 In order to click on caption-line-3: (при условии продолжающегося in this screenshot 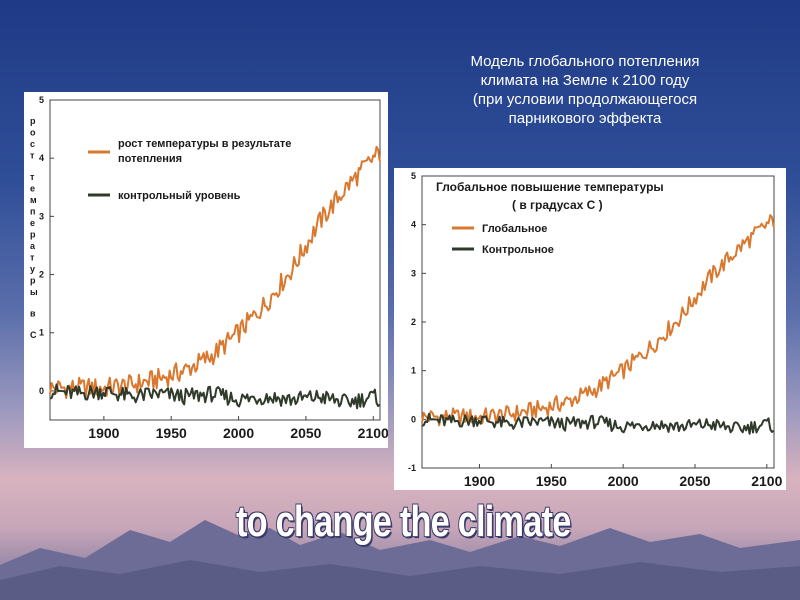, I will do `click(585, 99)`.